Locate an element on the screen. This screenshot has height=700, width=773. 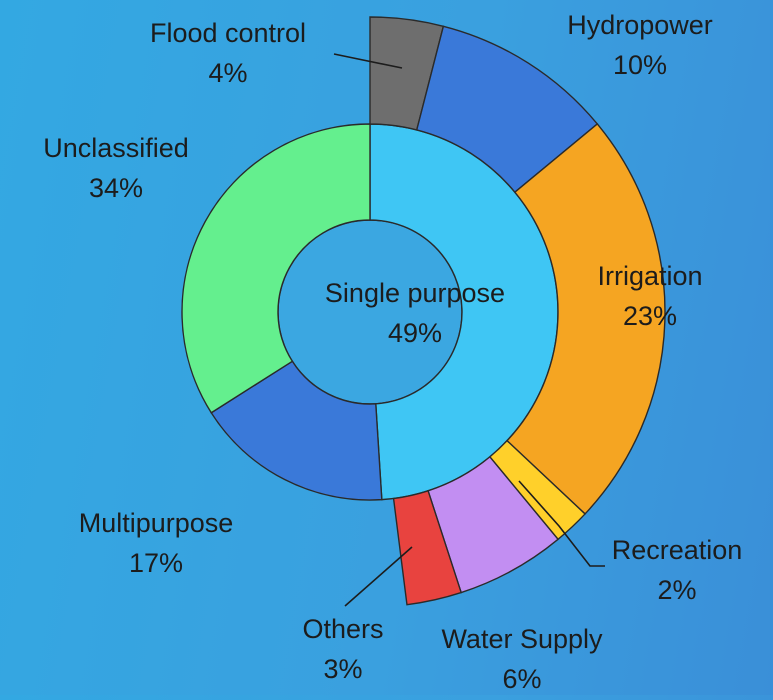
label-center-name: Single purpose is located at coordinates (415, 293).